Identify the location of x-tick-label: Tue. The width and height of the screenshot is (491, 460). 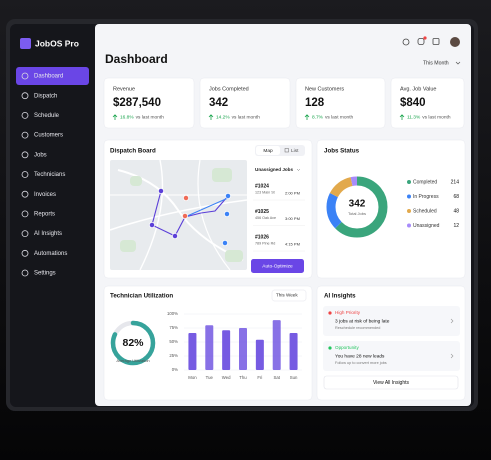
(210, 377).